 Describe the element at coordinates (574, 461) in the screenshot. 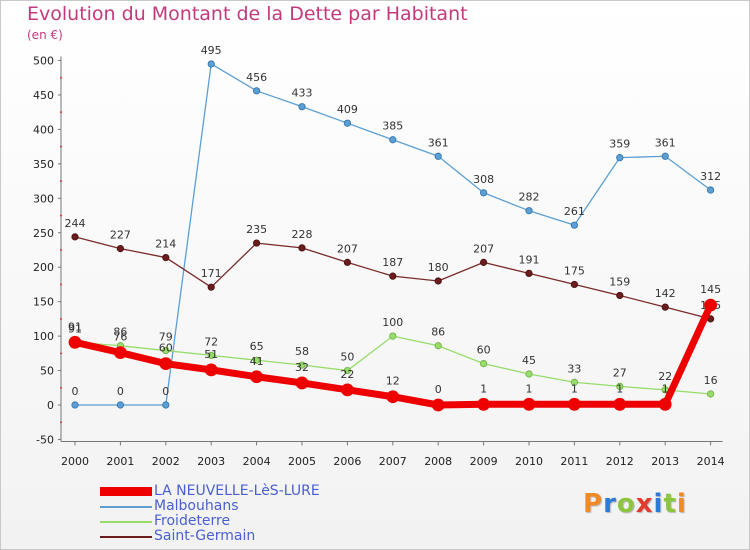

I see `x-tick-label: 2011` at that location.